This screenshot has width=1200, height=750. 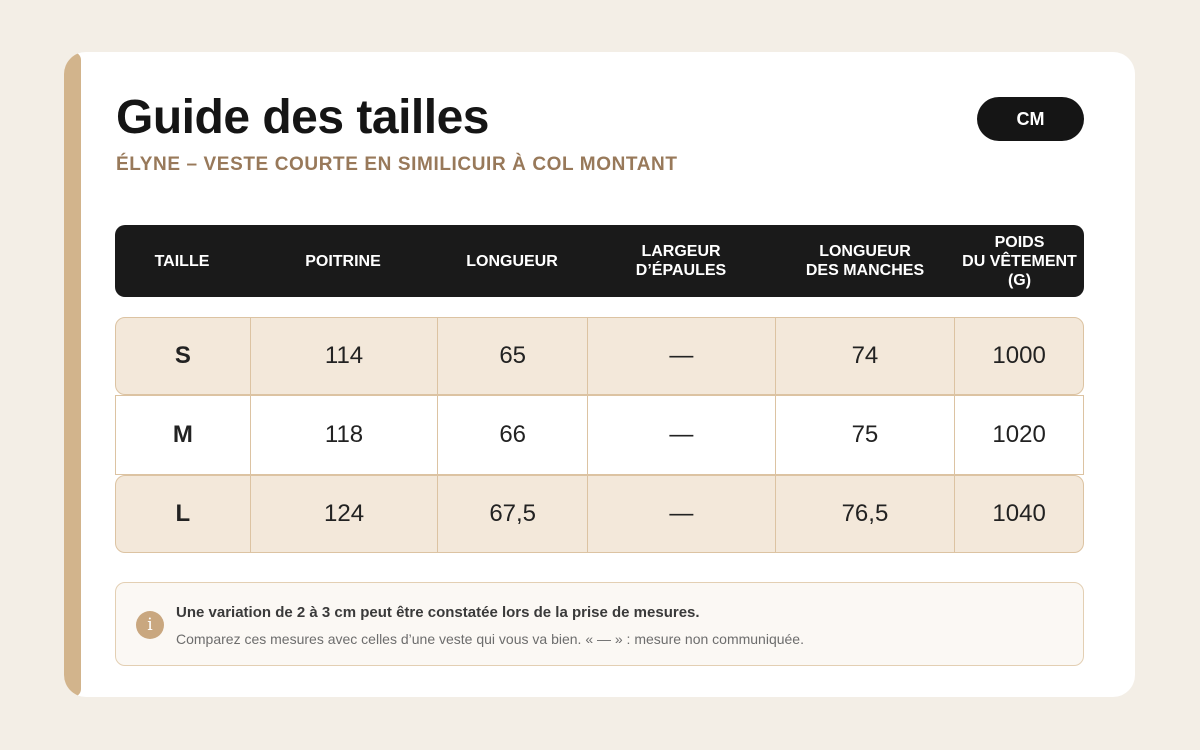 I want to click on table-cell: 67,5, so click(x=512, y=514).